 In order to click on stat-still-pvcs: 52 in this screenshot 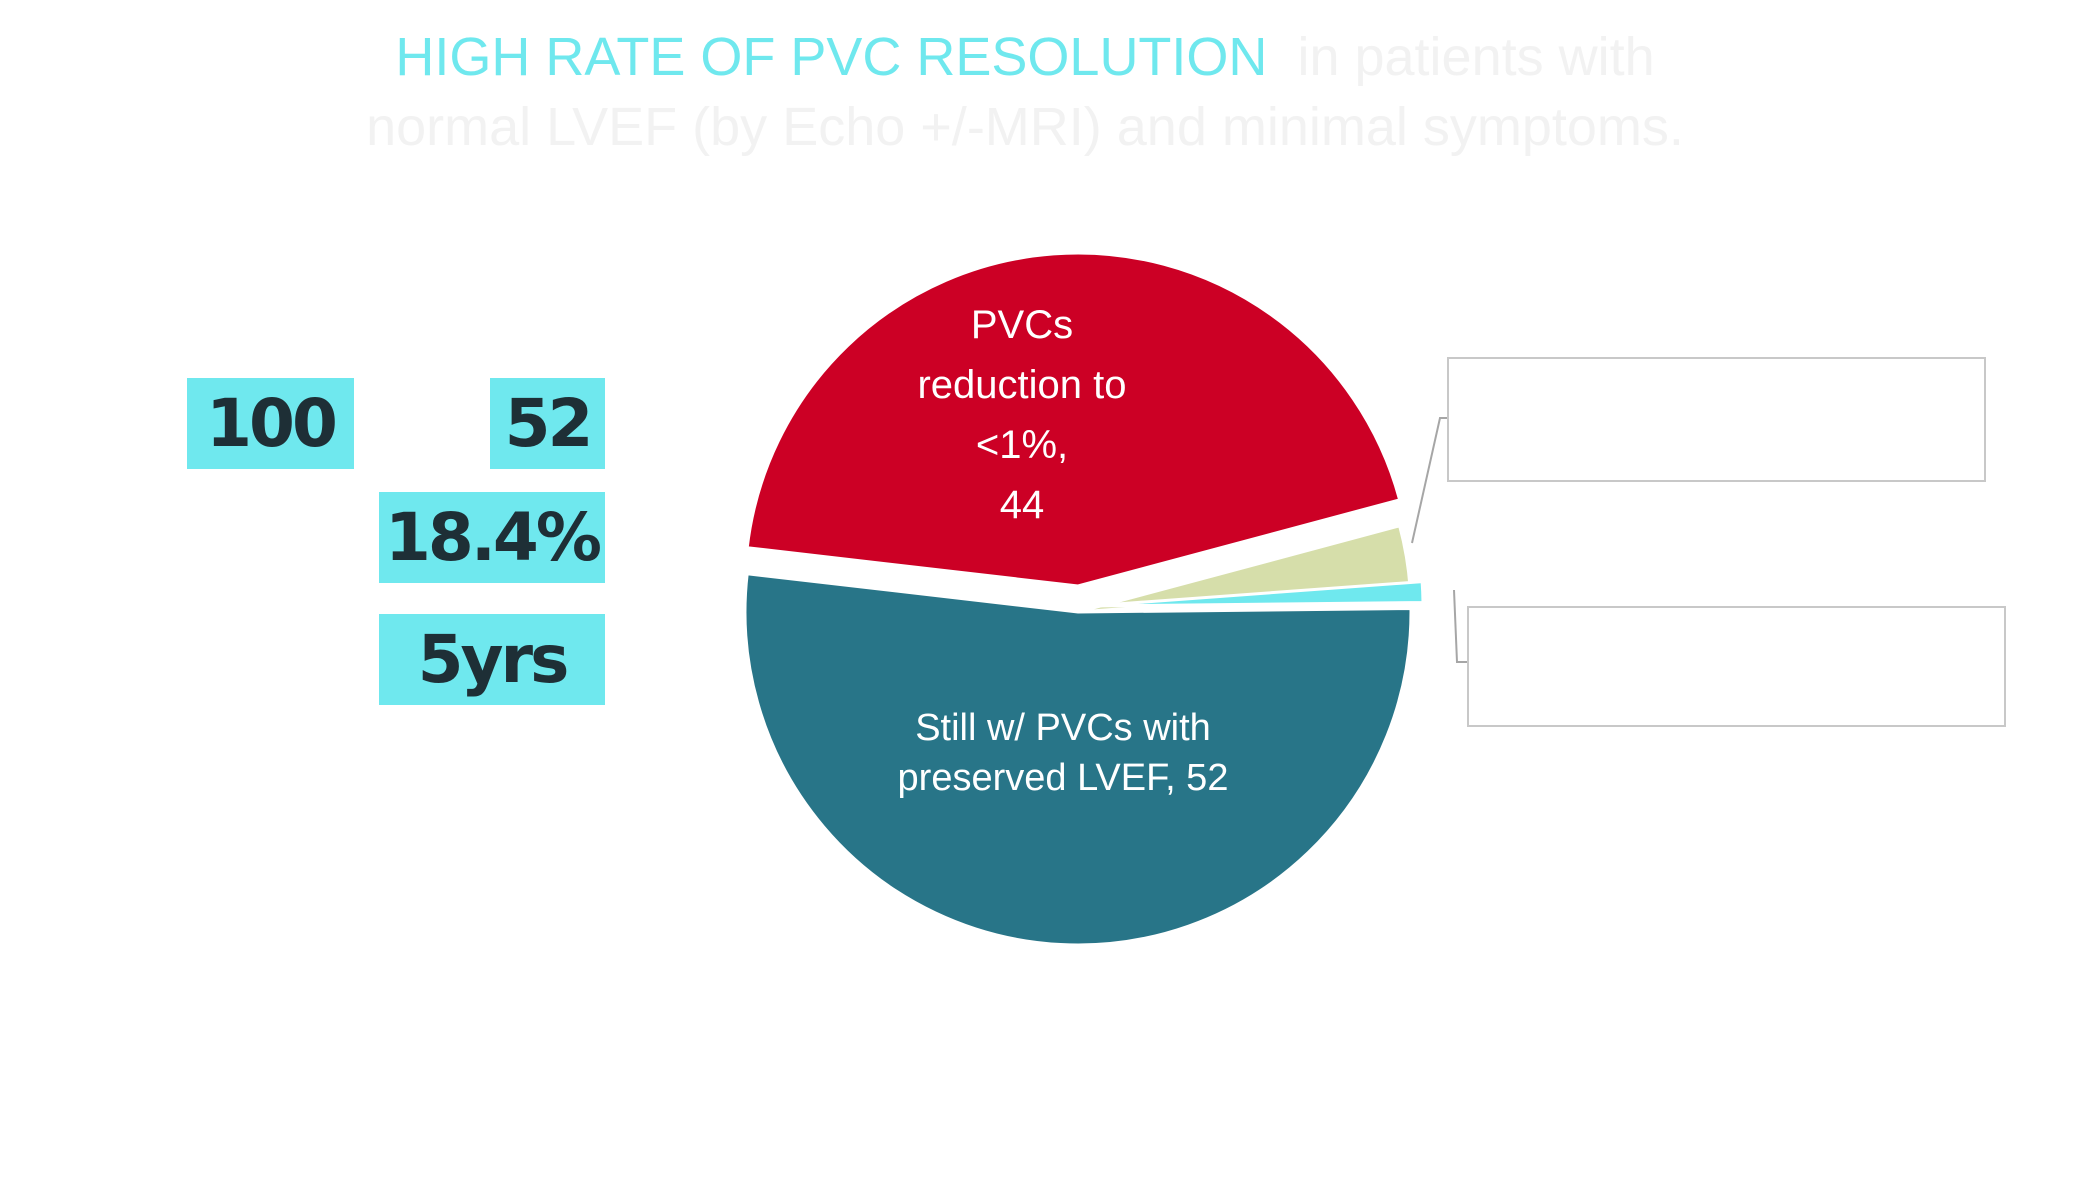, I will do `click(547, 423)`.